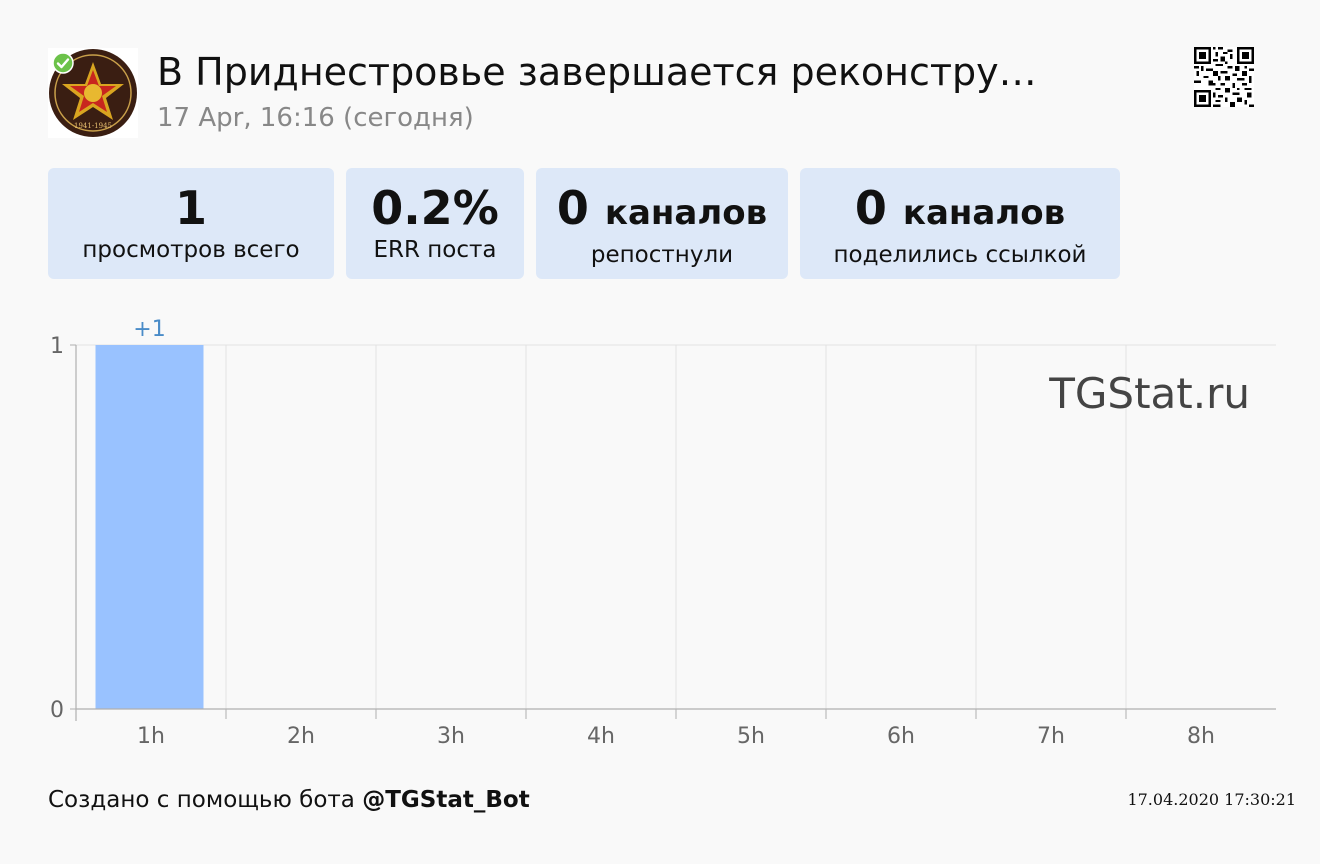  Describe the element at coordinates (1201, 736) in the screenshot. I see `x-tick-label: 8h` at that location.